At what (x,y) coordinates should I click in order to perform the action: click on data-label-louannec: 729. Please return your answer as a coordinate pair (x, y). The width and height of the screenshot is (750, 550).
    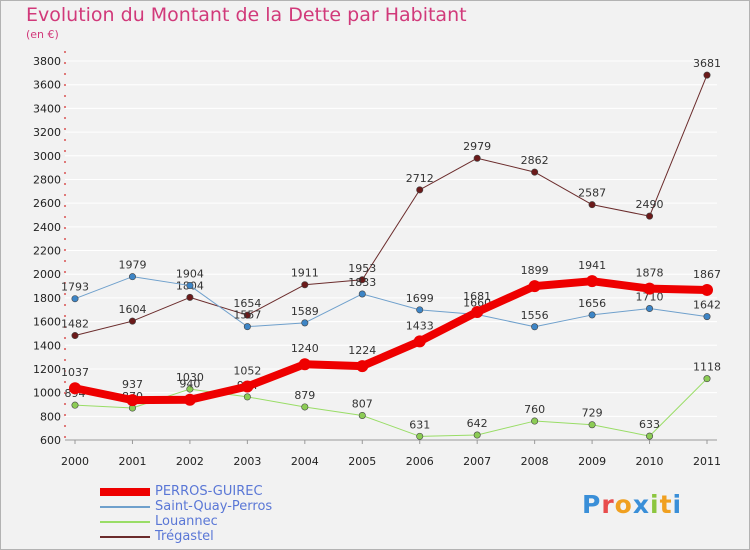
    Looking at the image, I should click on (592, 413).